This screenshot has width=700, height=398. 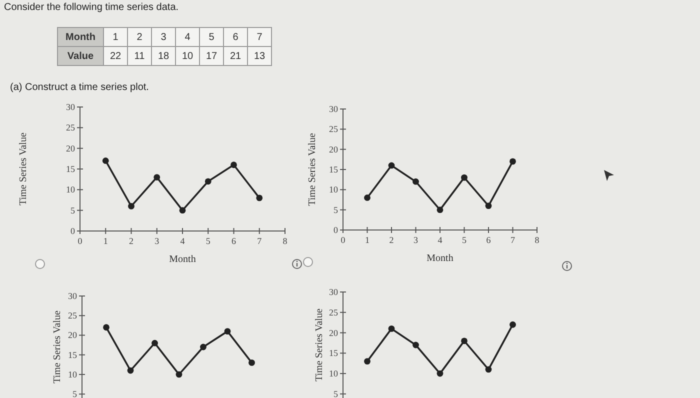 What do you see at coordinates (140, 56) in the screenshot?
I see `data-label: 11` at bounding box center [140, 56].